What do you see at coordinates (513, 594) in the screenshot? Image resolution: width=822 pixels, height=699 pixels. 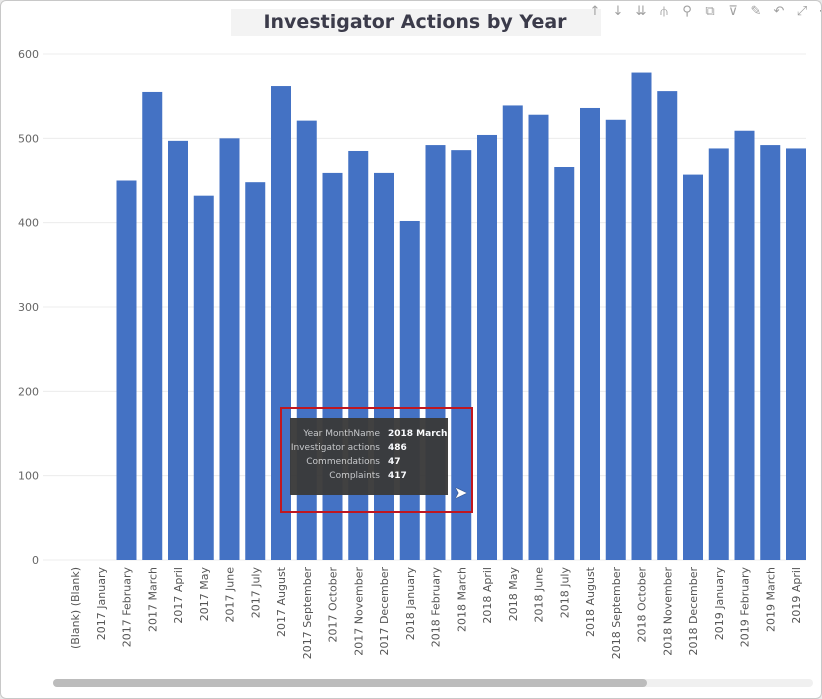 I see `x-tick-label: 2018 May` at bounding box center [513, 594].